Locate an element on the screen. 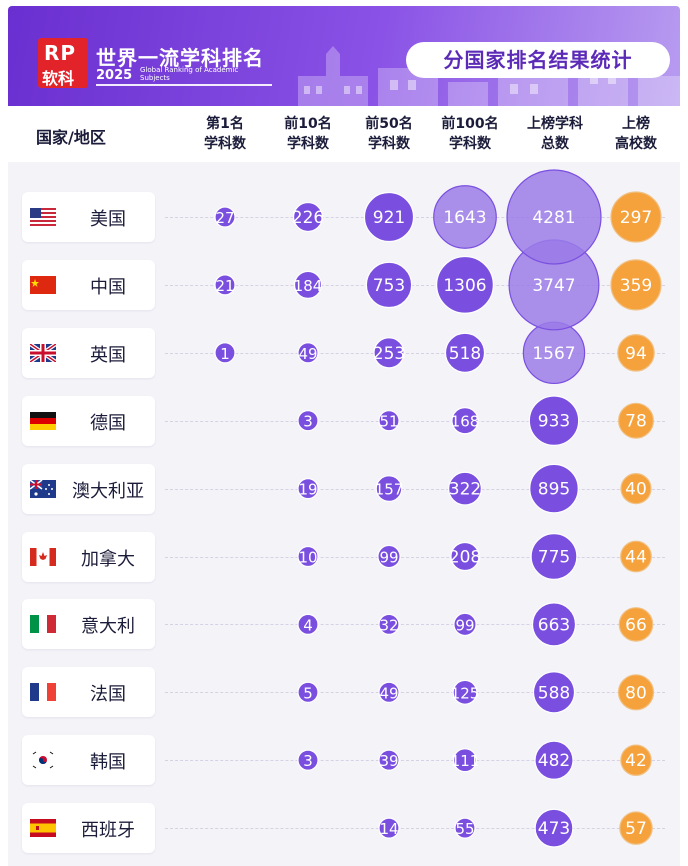 This screenshot has height=866, width=688. country-label-it: 意大利 is located at coordinates (88, 624).